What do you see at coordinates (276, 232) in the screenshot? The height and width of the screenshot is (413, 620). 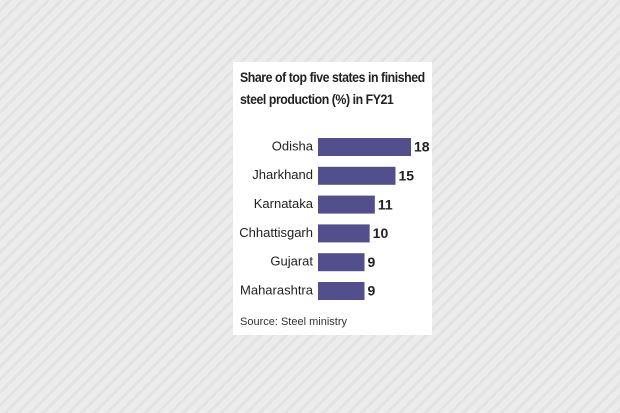 I see `category-label: Chhattisgarh` at bounding box center [276, 232].